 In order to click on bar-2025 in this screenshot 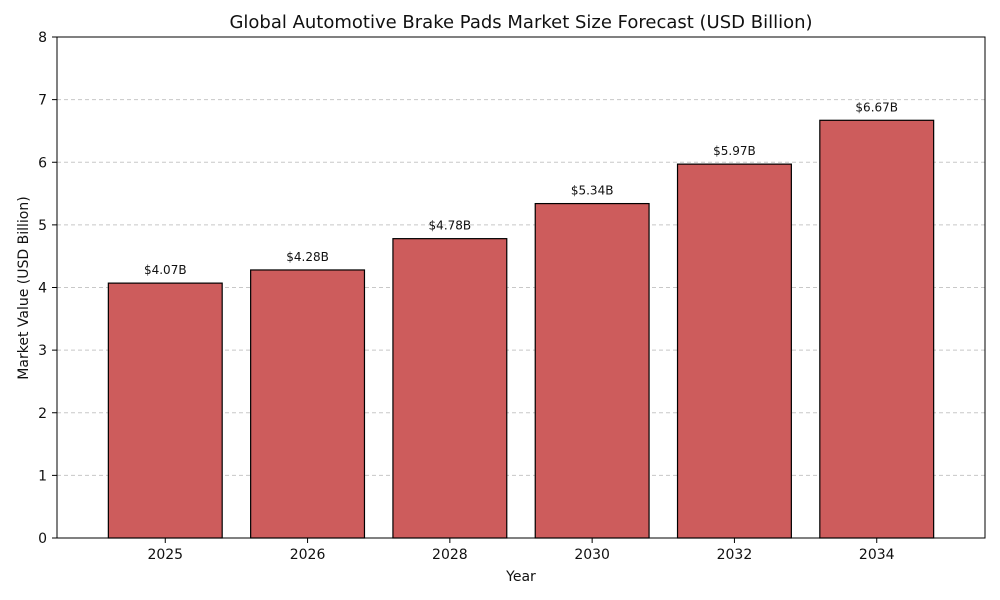, I will do `click(165, 410)`.